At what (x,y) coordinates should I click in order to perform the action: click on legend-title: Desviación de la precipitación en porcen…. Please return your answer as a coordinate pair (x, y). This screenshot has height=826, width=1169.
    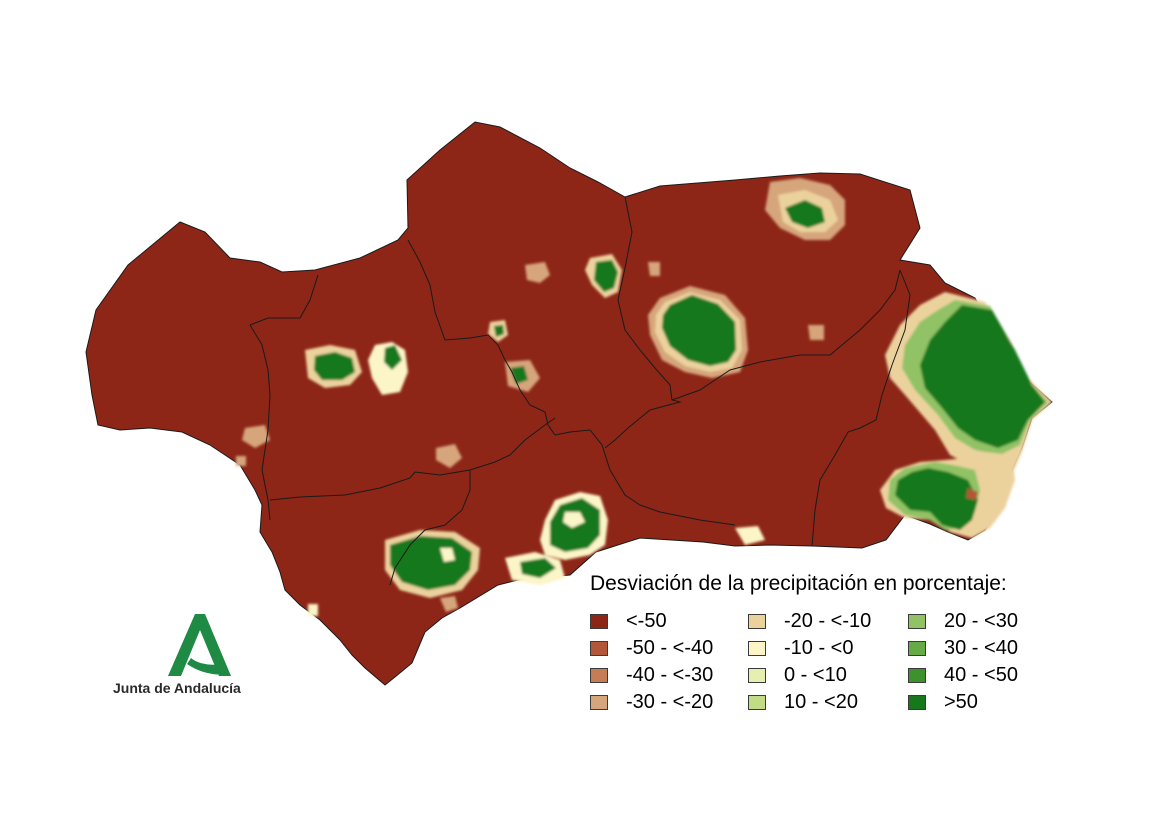
    Looking at the image, I should click on (798, 583).